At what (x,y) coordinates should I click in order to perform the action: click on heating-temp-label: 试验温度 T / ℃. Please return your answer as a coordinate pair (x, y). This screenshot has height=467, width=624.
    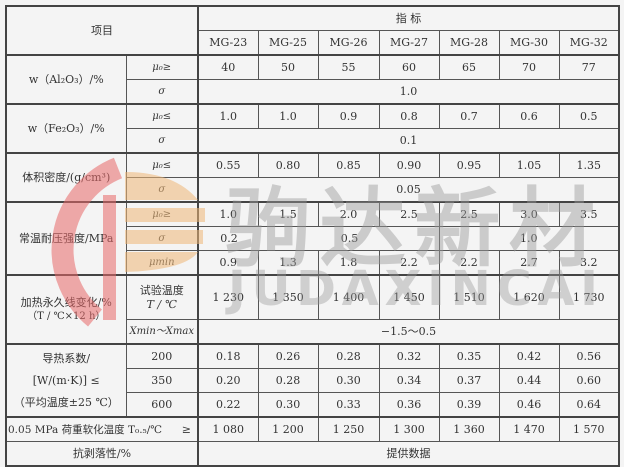
    Looking at the image, I should click on (162, 297).